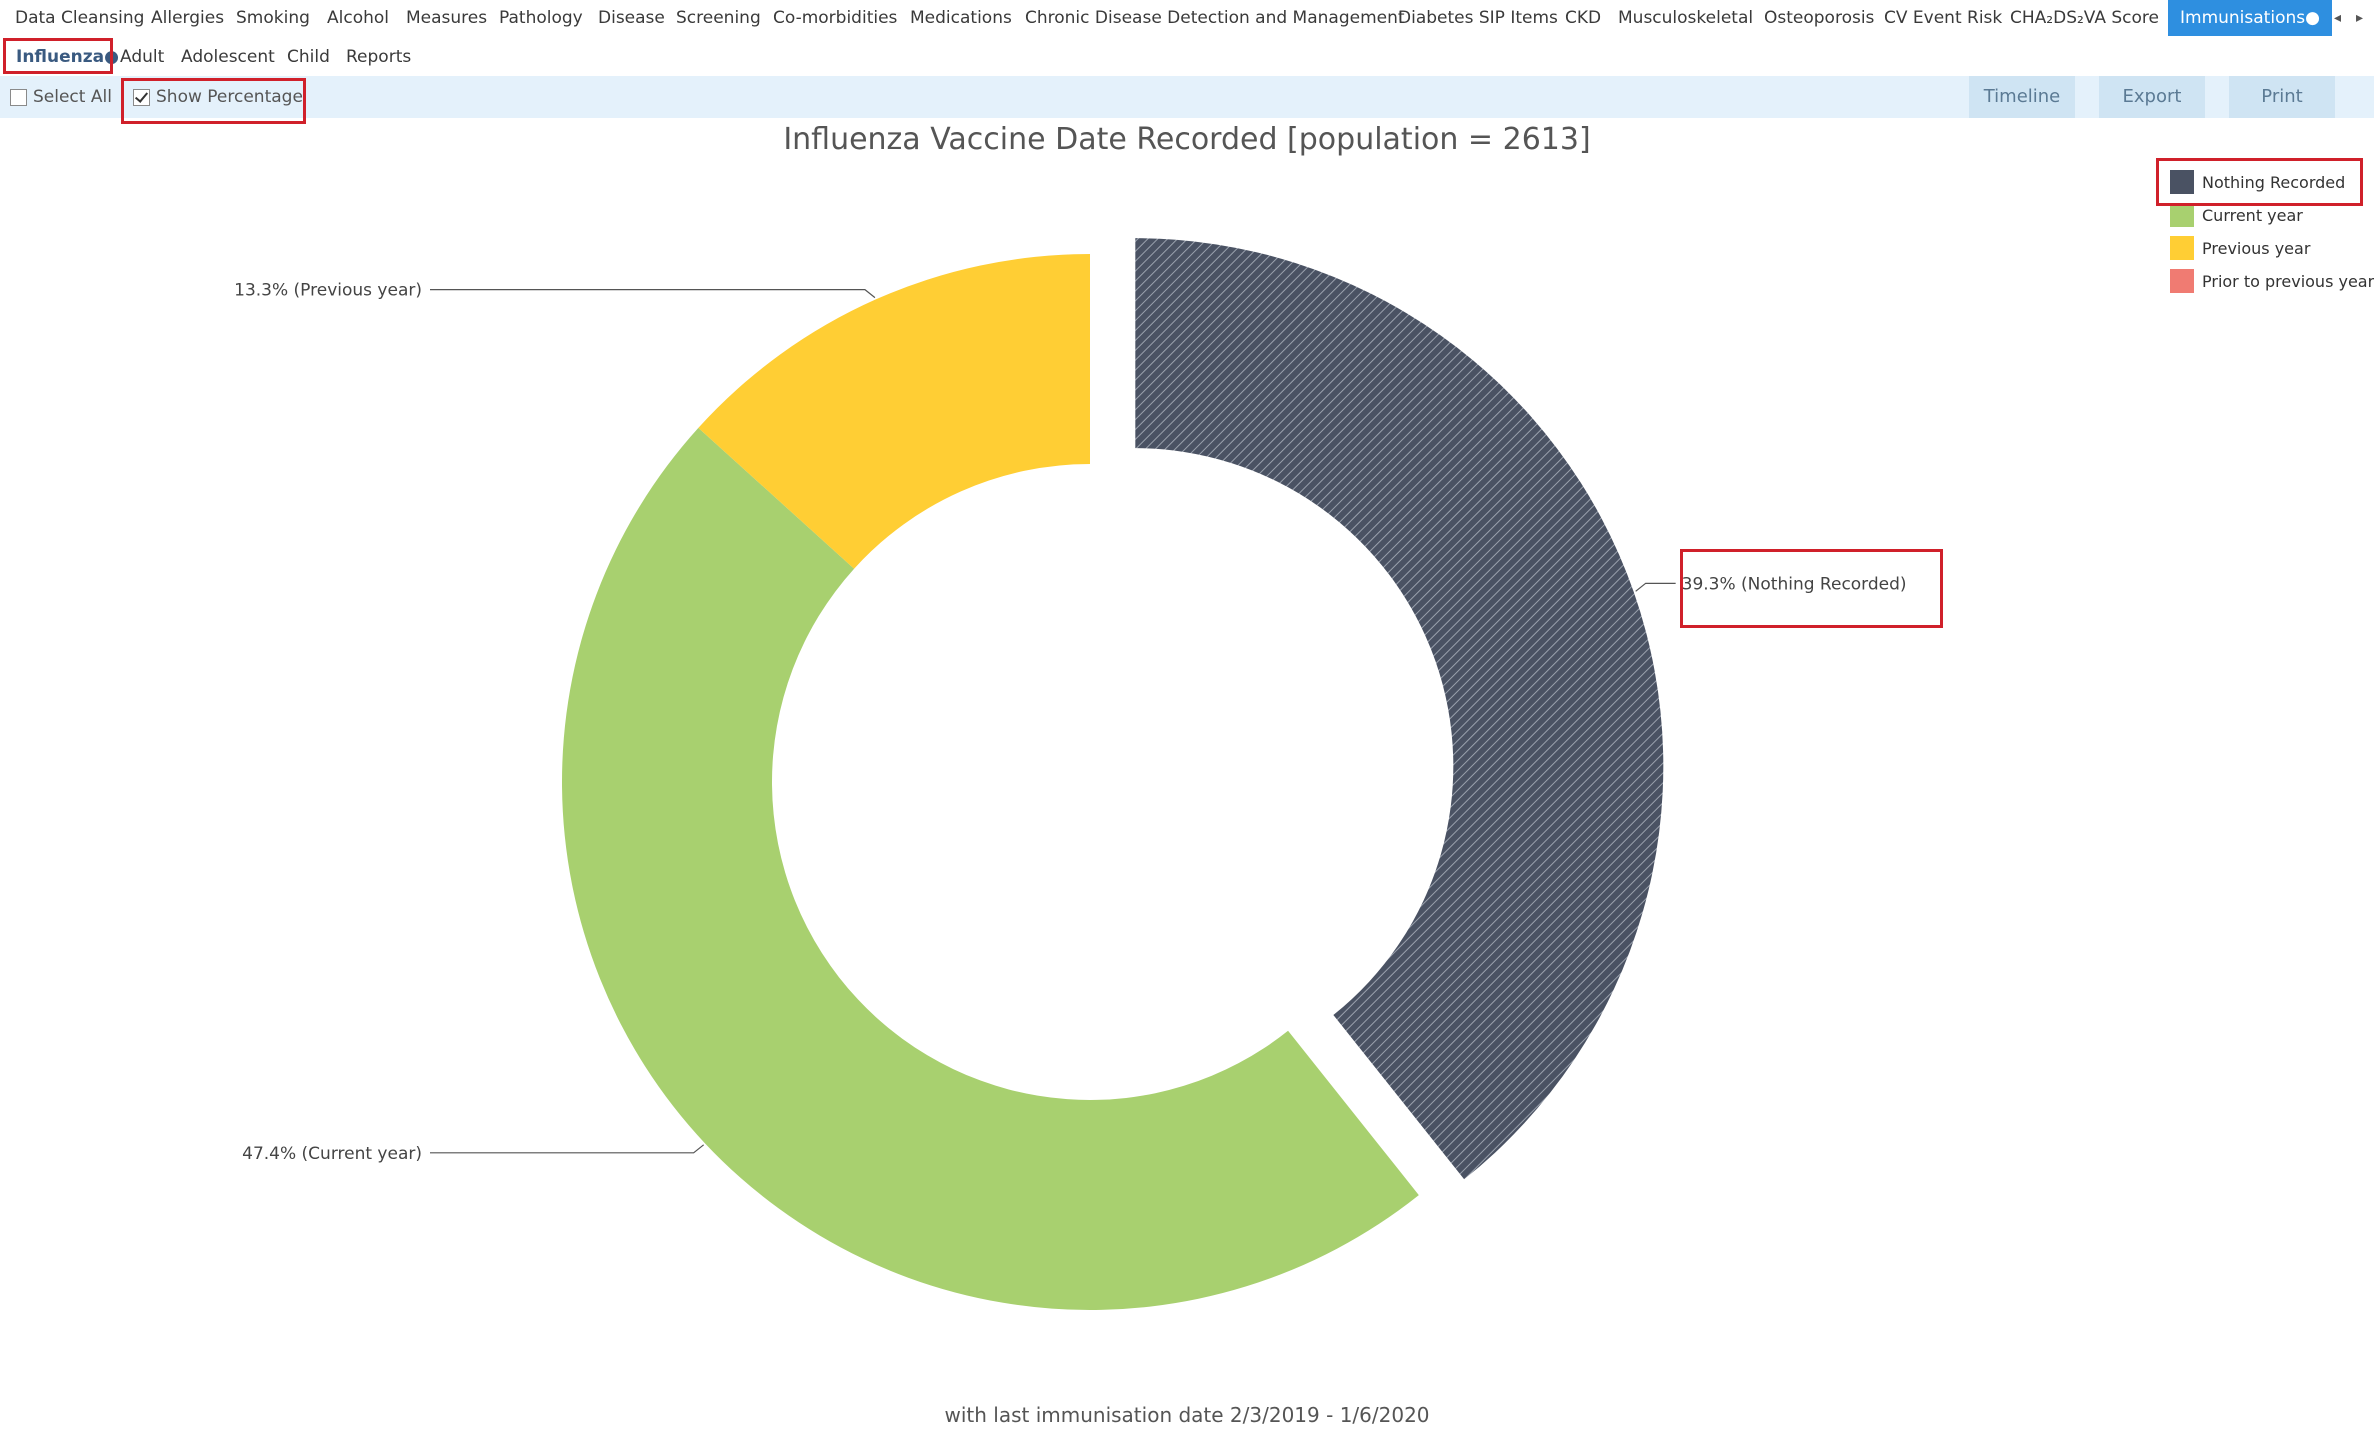  I want to click on tab-ckd: CKD, so click(1583, 18).